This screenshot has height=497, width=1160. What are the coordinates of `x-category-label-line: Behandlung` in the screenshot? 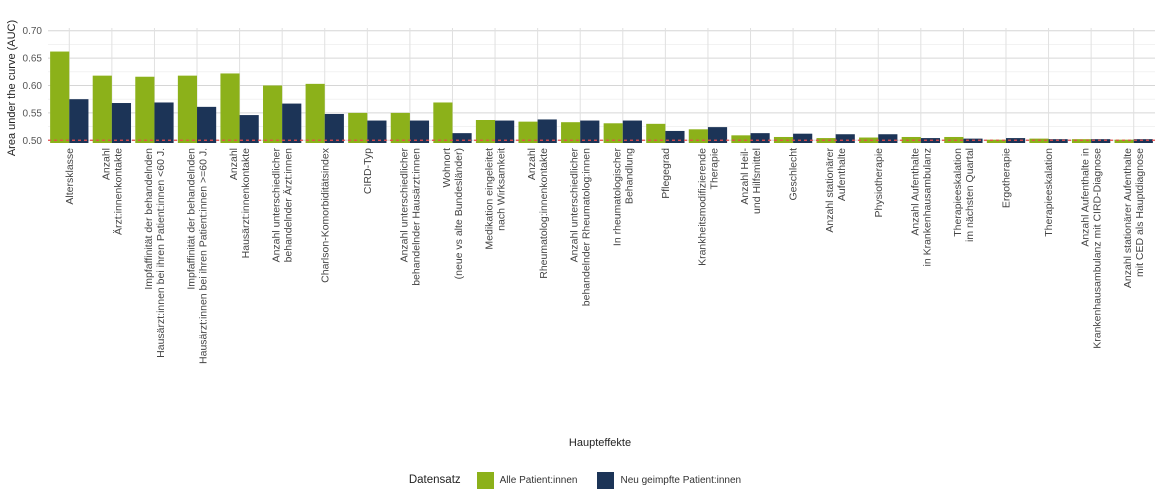 It's located at (629, 176).